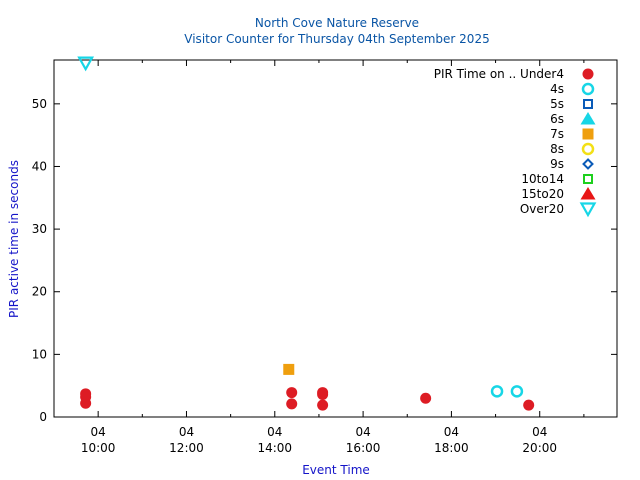 The width and height of the screenshot is (640, 480). What do you see at coordinates (557, 119) in the screenshot?
I see `legend-entry-label: 6s` at bounding box center [557, 119].